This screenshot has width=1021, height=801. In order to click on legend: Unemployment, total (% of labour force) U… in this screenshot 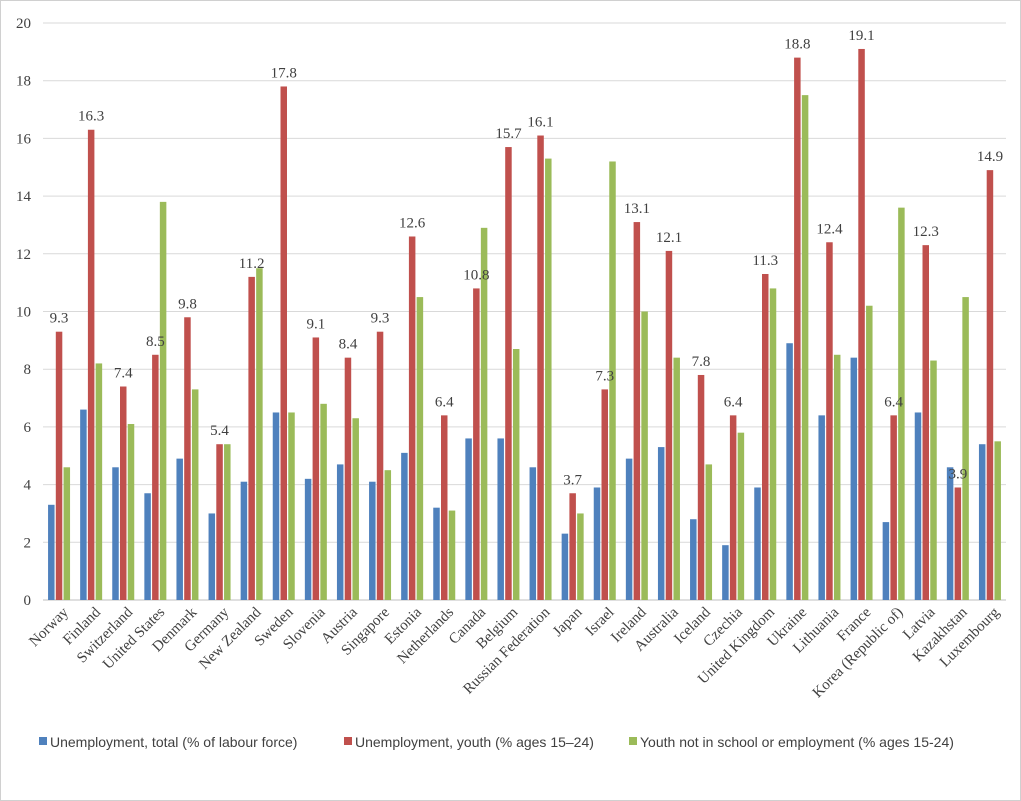, I will do `click(496, 742)`.